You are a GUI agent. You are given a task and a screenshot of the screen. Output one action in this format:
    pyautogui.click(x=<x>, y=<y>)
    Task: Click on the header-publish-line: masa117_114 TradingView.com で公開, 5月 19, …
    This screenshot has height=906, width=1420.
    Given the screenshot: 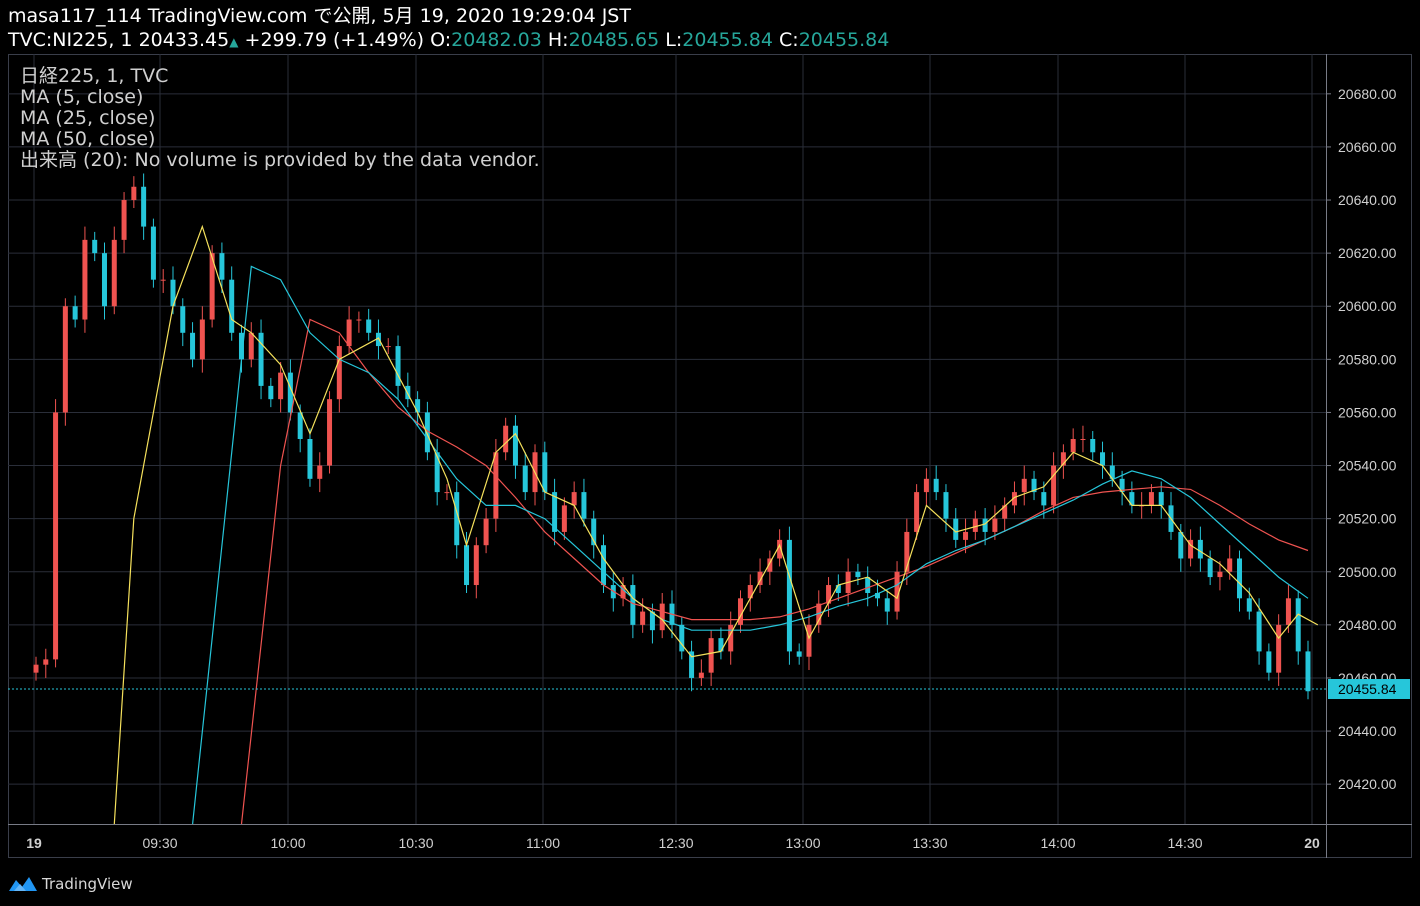 What is the action you would take?
    pyautogui.click(x=319, y=16)
    